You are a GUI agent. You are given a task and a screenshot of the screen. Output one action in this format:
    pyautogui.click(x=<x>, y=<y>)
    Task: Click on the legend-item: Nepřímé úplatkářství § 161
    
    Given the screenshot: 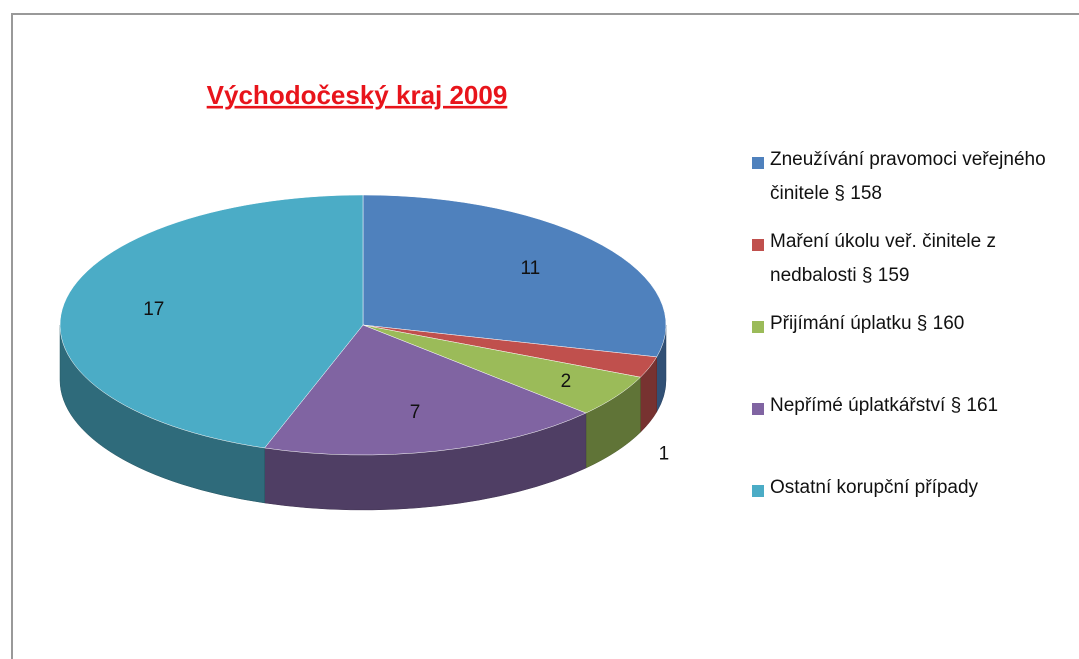 What is the action you would take?
    pyautogui.click(x=912, y=436)
    